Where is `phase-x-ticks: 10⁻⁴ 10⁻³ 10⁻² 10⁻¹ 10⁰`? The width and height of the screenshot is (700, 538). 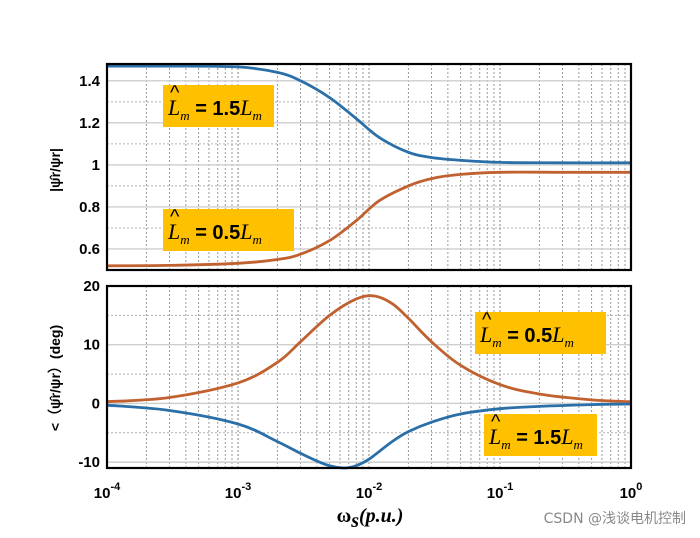
phase-x-ticks: 10⁻⁴ 10⁻³ 10⁻² 10⁻¹ 10⁰ is located at coordinates (368, 491).